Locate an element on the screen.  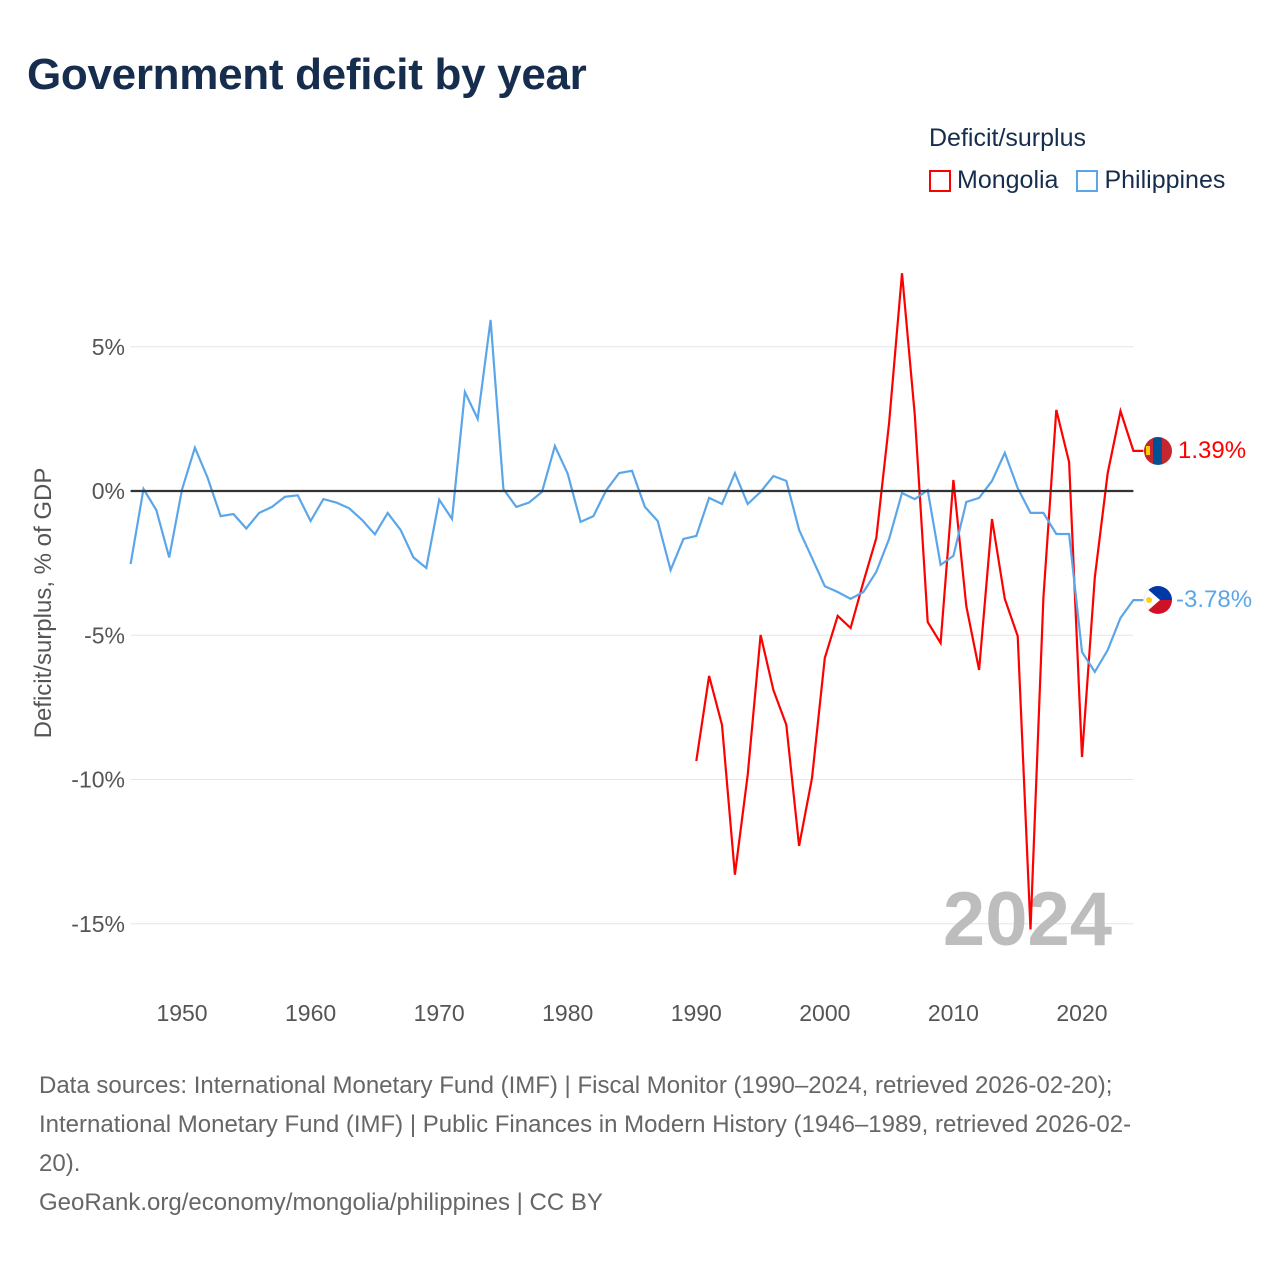
x-tick-label: 1980 is located at coordinates (567, 1013).